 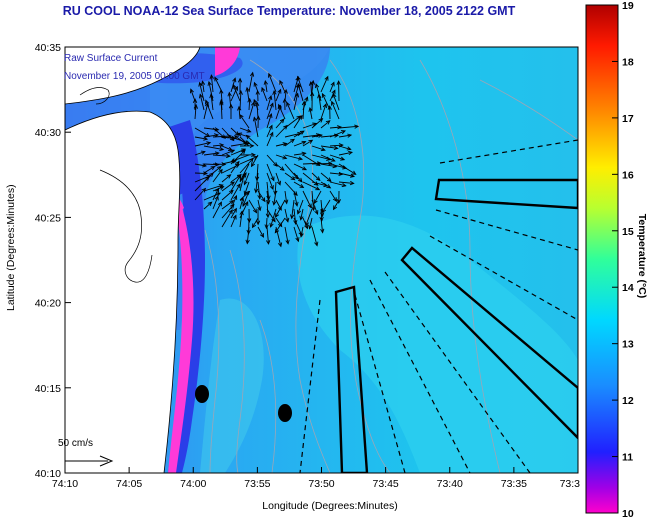 I want to click on colorbar-tick-label: 13, so click(x=628, y=345).